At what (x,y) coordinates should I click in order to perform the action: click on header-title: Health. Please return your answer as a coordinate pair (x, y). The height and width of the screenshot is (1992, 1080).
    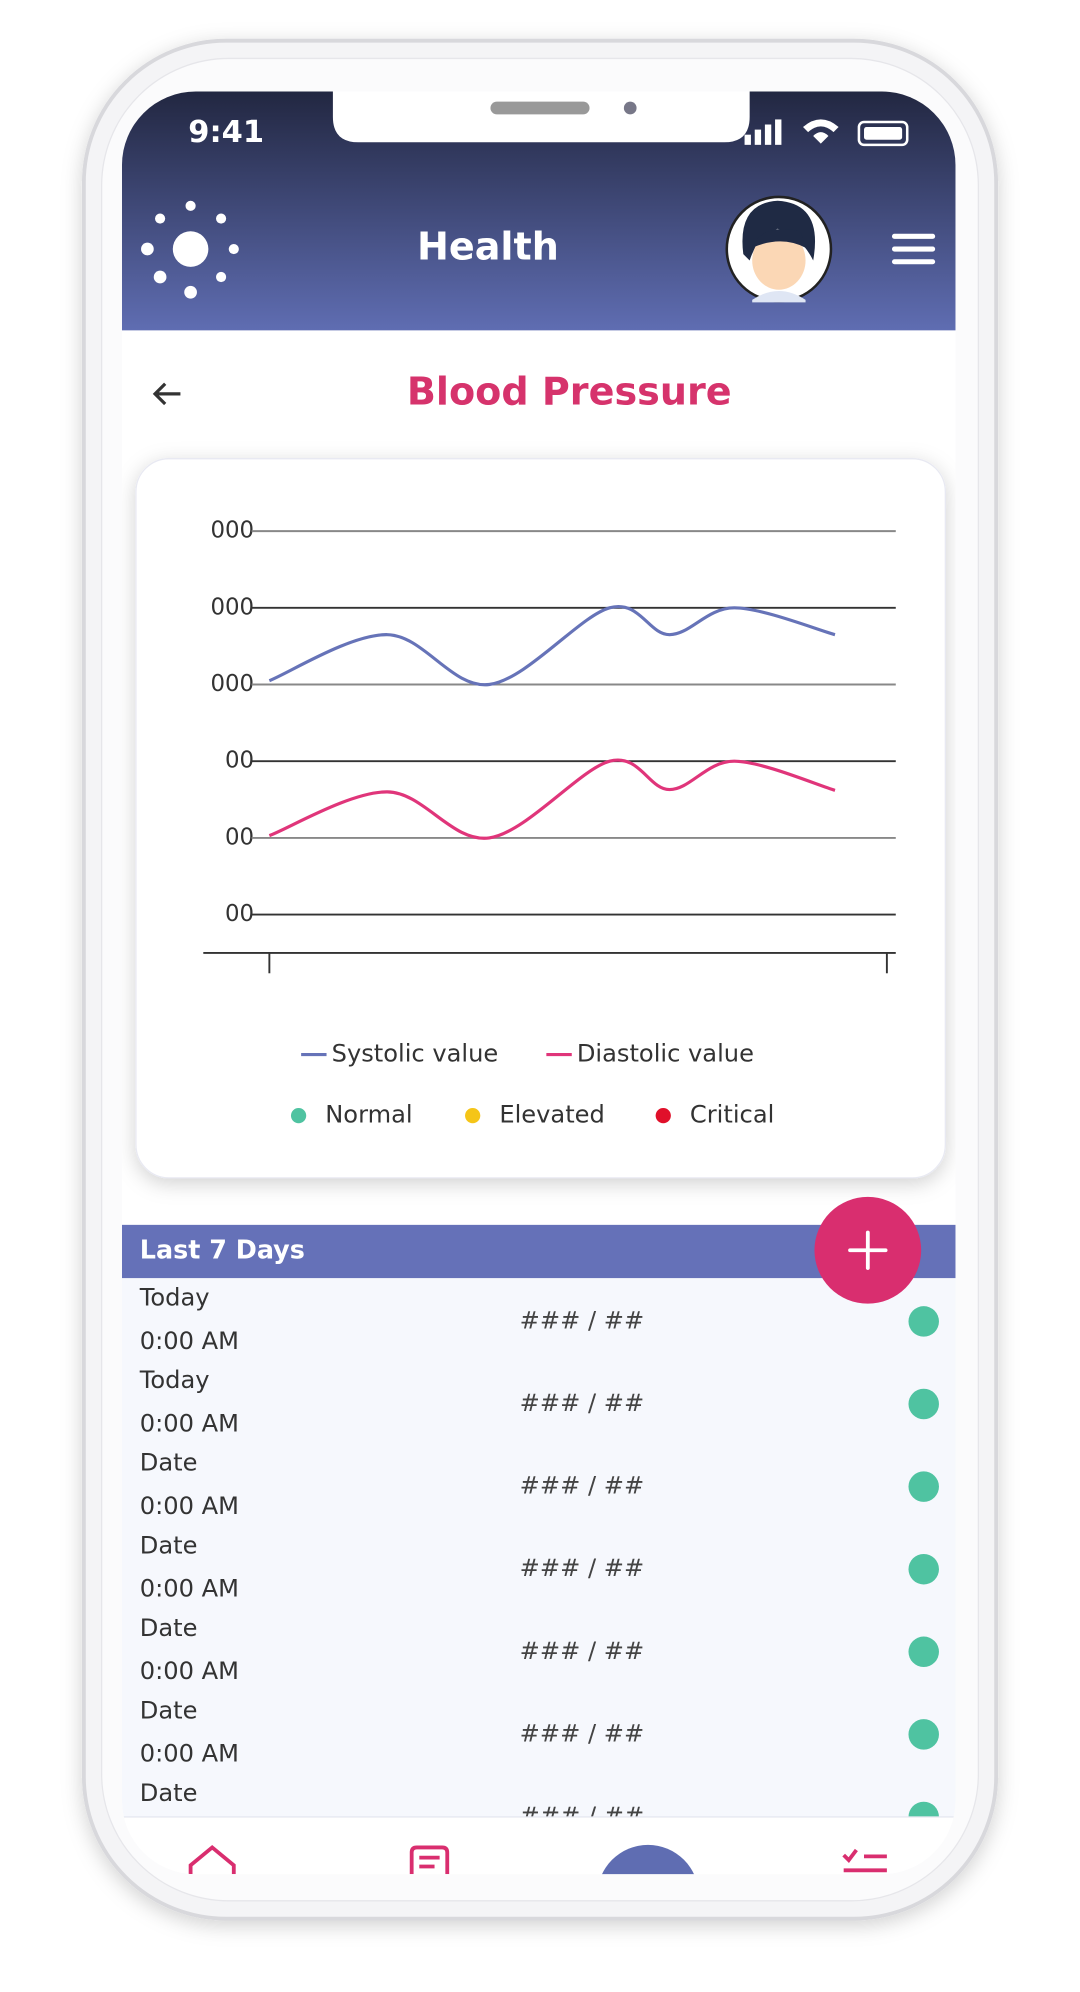
    Looking at the image, I should click on (488, 247).